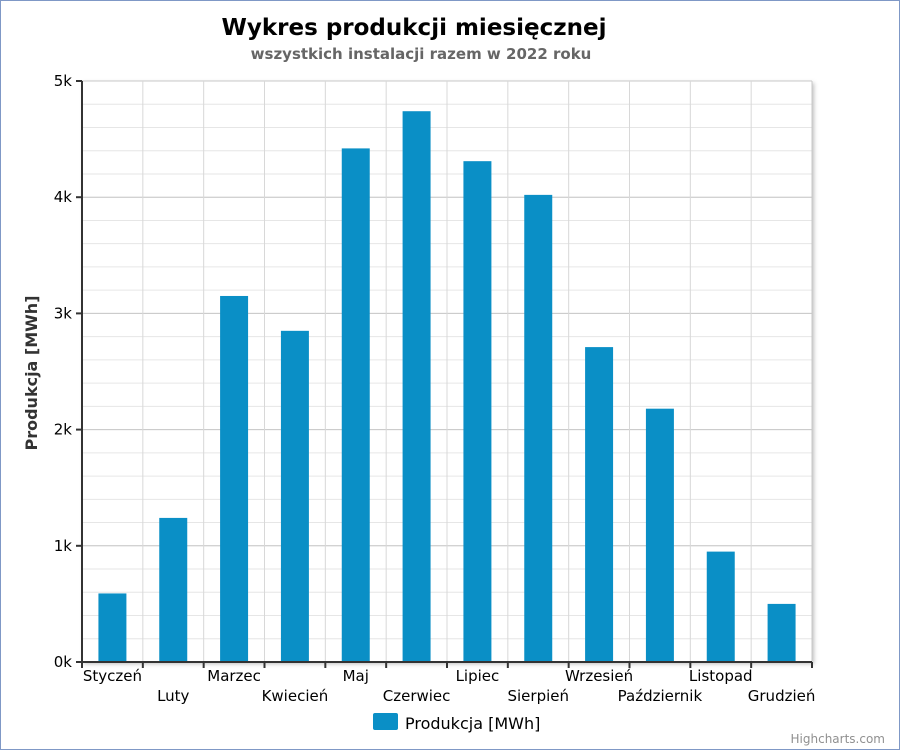 The image size is (900, 750). Describe the element at coordinates (417, 696) in the screenshot. I see `x-tick-label: Czerwiec` at that location.